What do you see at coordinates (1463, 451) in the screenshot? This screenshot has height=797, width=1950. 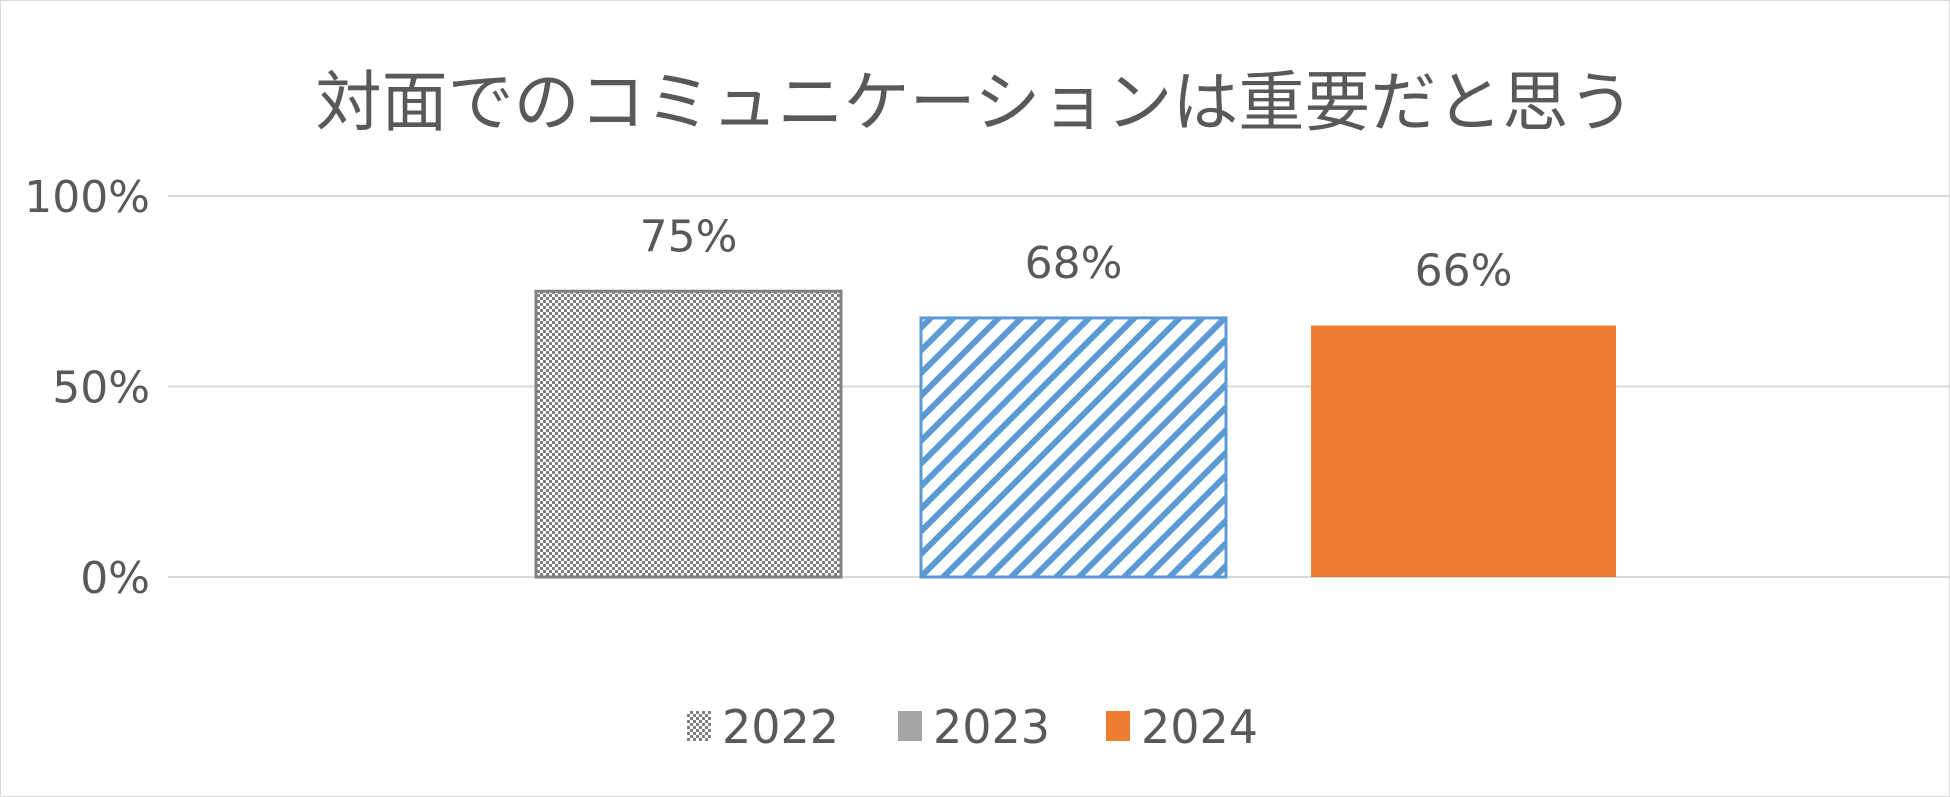 I see `bar-2024` at bounding box center [1463, 451].